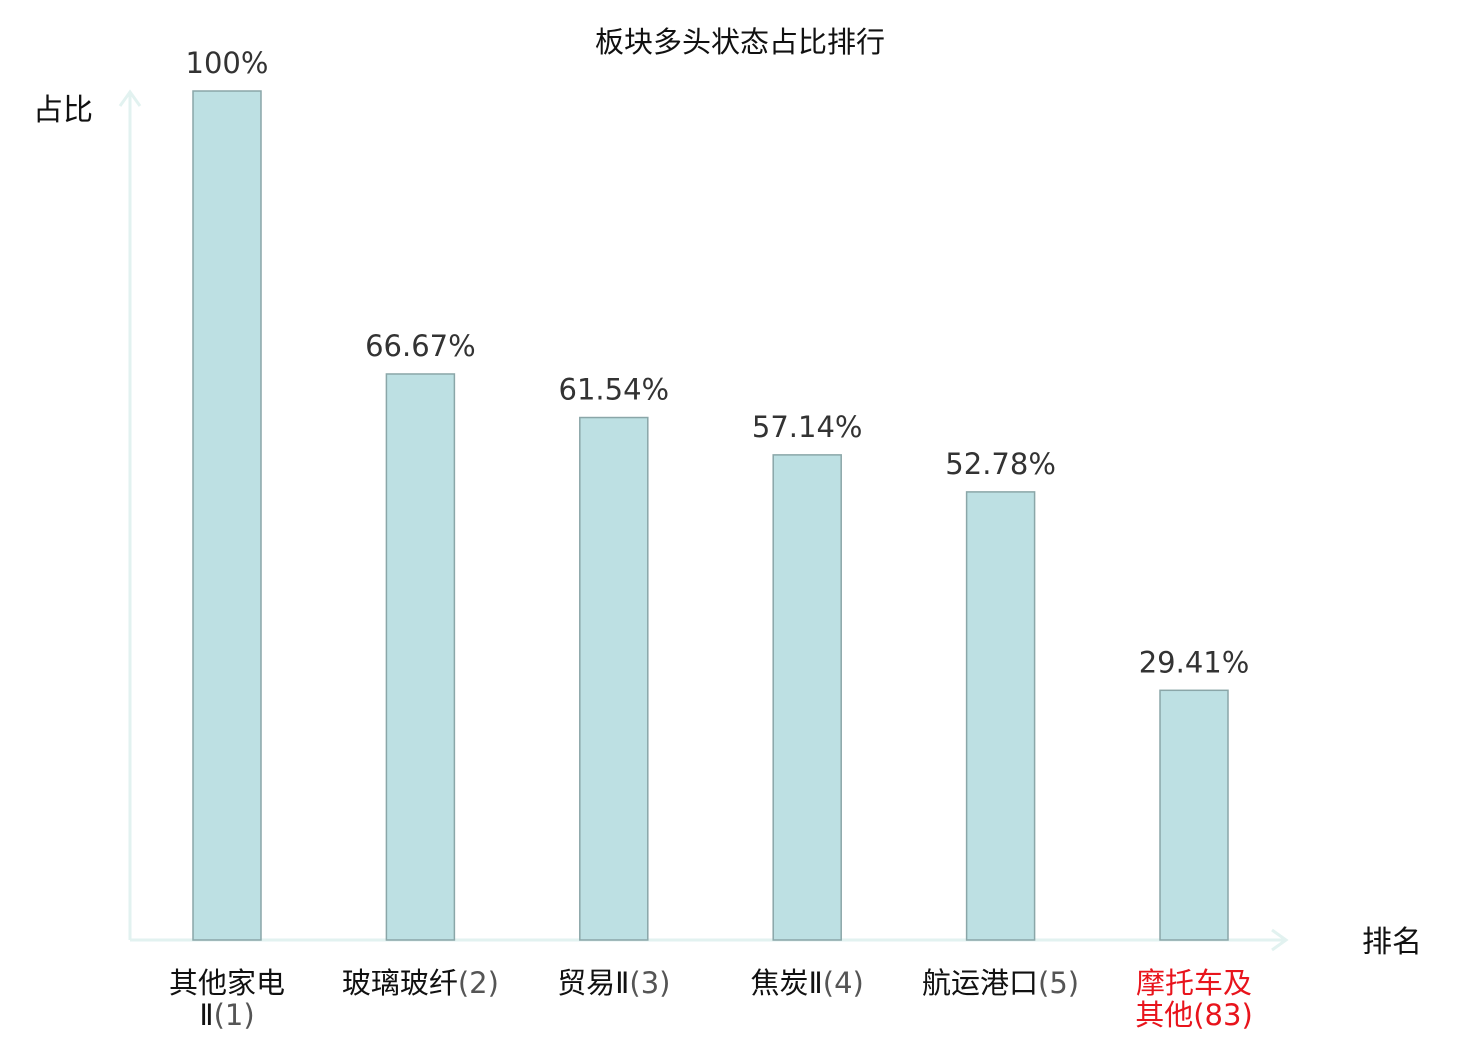 The image size is (1480, 1040). I want to click on bar-value-label: 57.14%, so click(807, 427).